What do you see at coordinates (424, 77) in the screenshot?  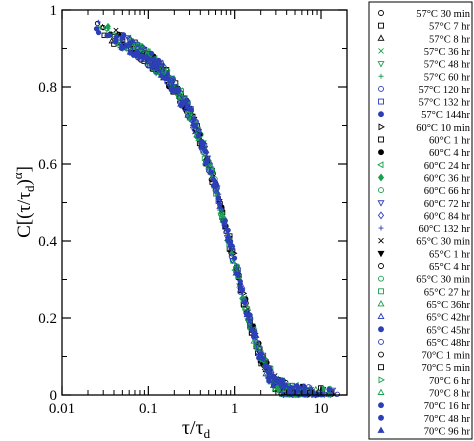 I see `legend-item: 57°C 60 hr` at bounding box center [424, 77].